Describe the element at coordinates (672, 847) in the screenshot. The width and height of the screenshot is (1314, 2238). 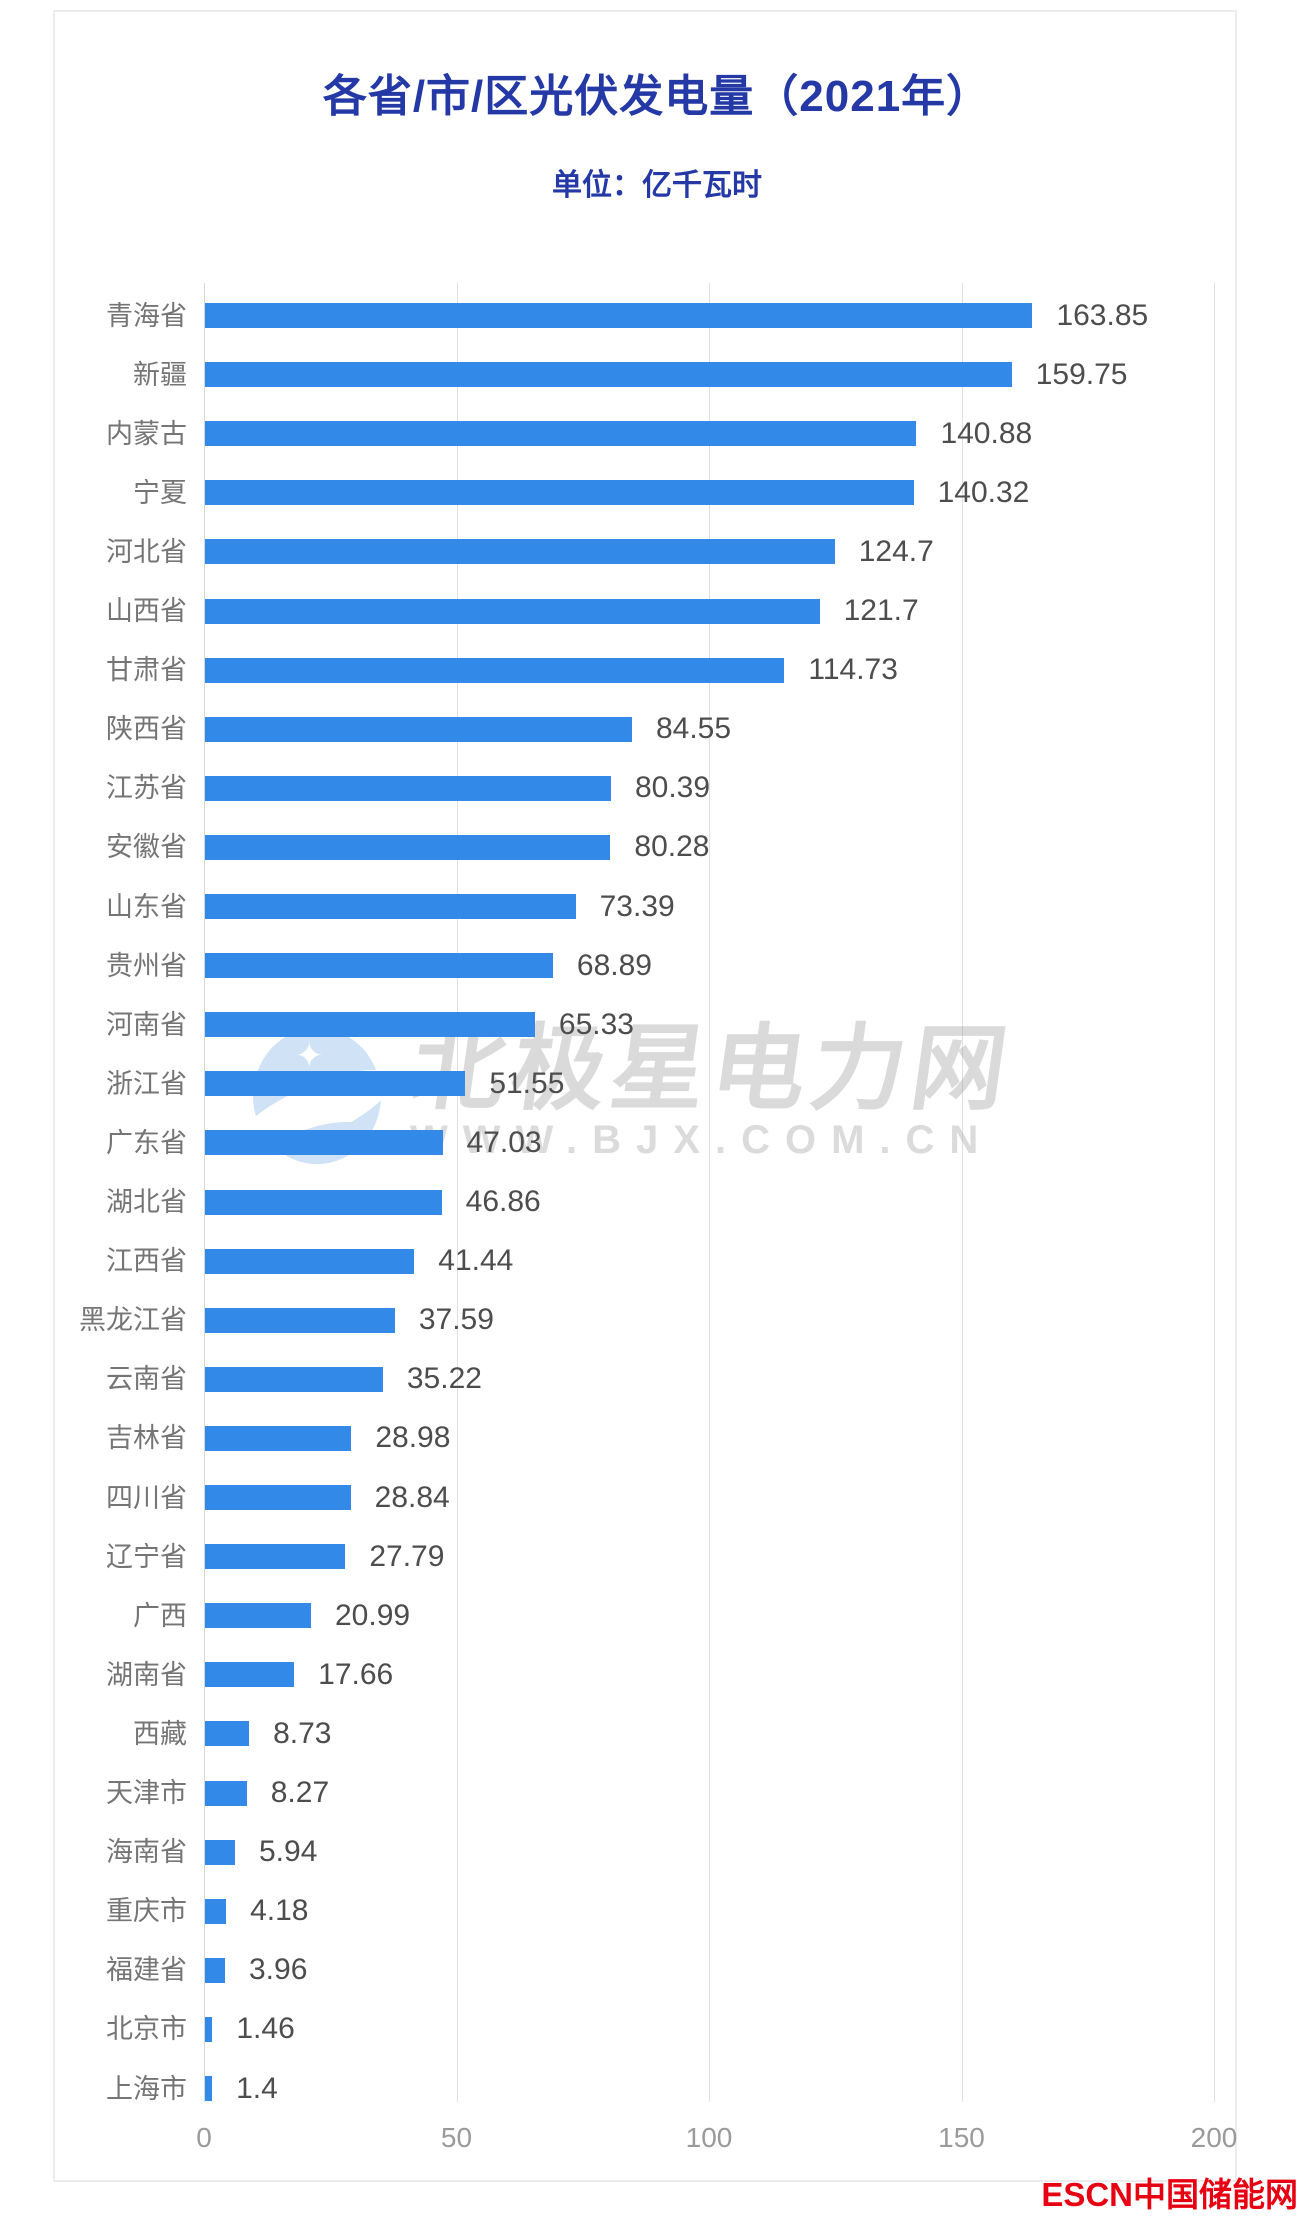
I see `value-label: 80.28` at that location.